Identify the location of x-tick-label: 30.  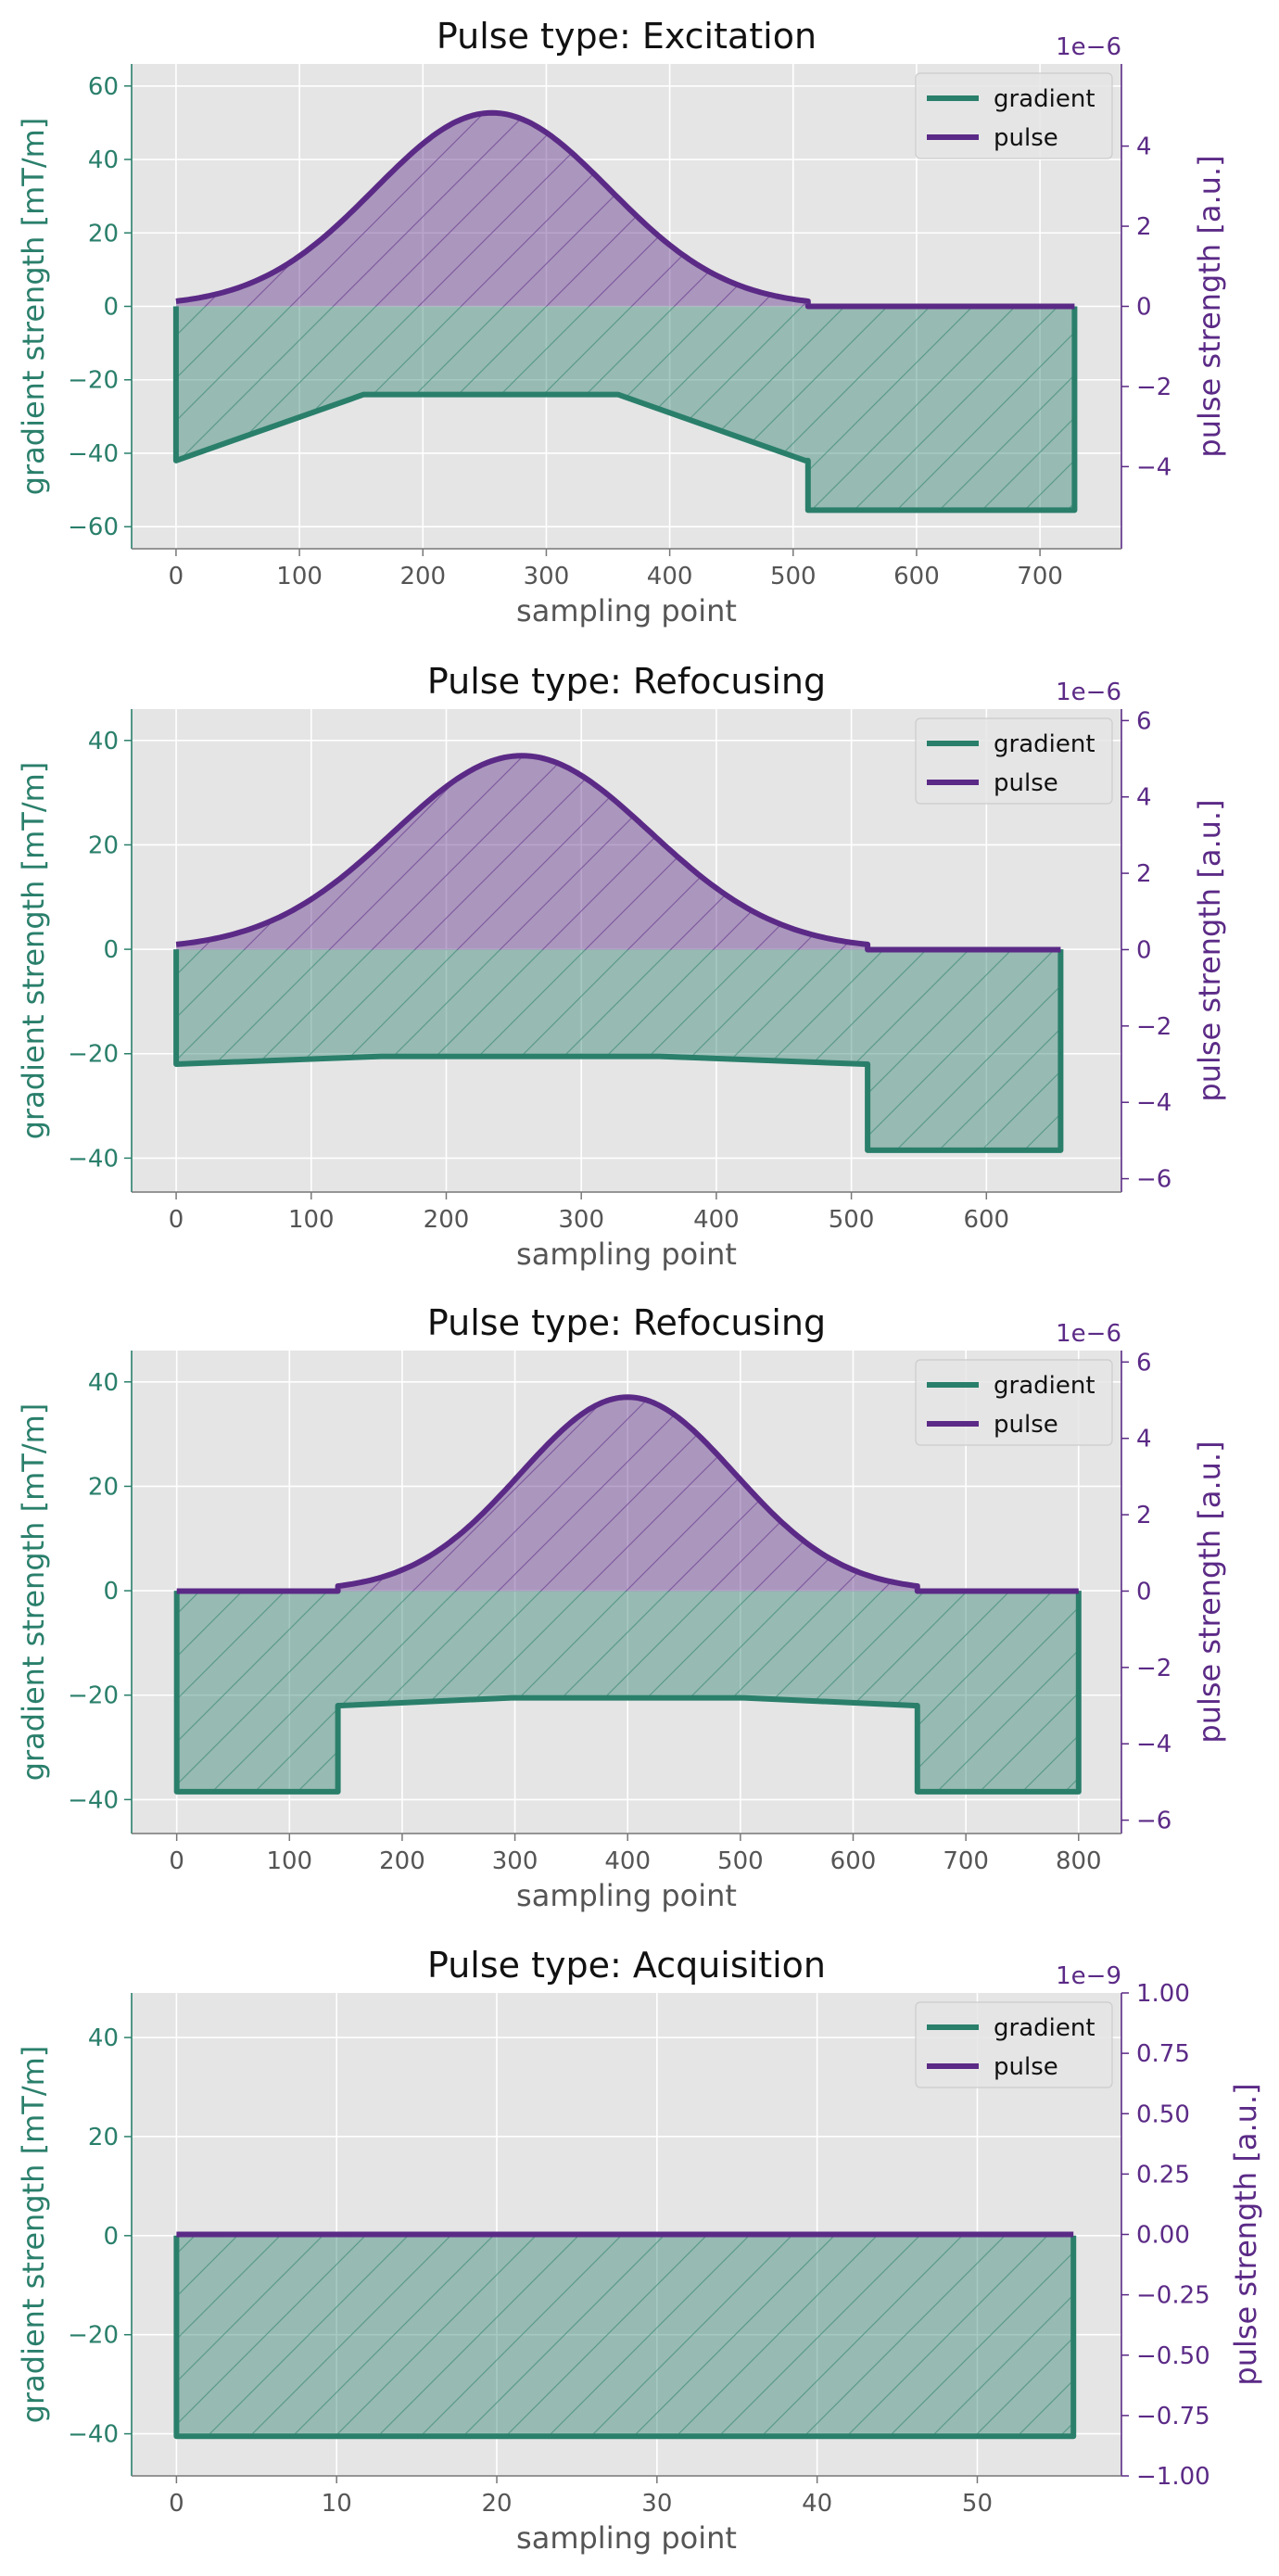
(656, 2504).